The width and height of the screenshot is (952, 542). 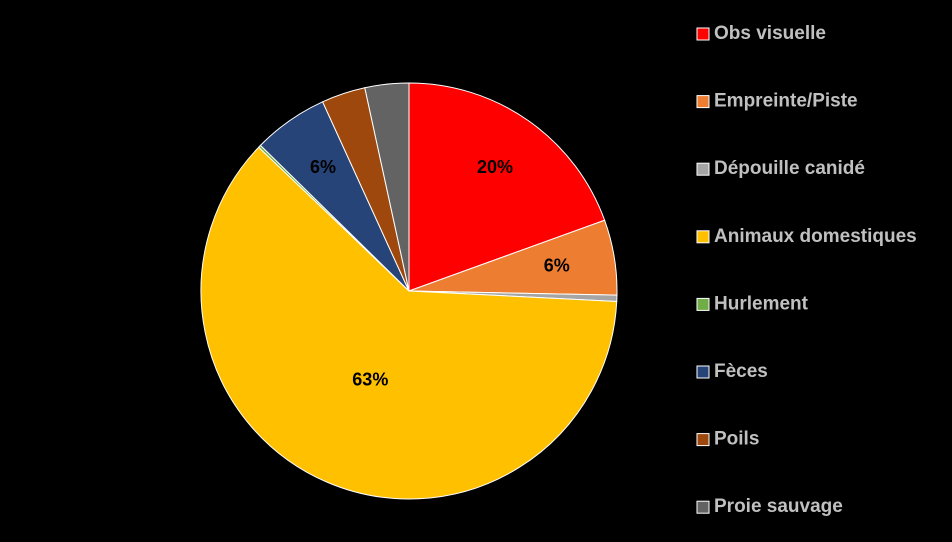 I want to click on legend-label: Poils, so click(x=736, y=439).